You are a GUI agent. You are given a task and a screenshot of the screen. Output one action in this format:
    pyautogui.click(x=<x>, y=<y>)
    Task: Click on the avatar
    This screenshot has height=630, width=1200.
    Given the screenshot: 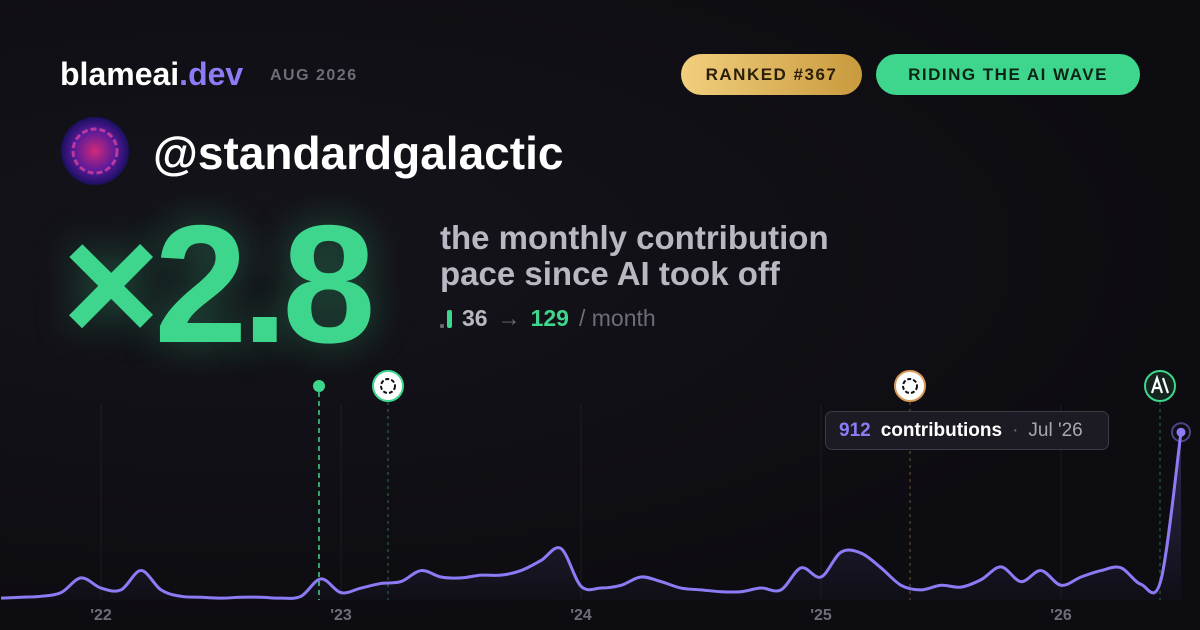 What is the action you would take?
    pyautogui.click(x=95, y=151)
    